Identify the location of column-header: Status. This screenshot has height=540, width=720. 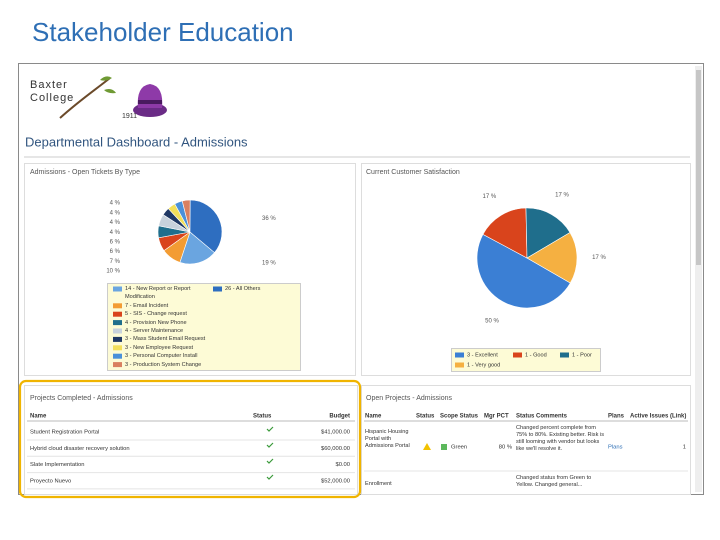
(425, 417).